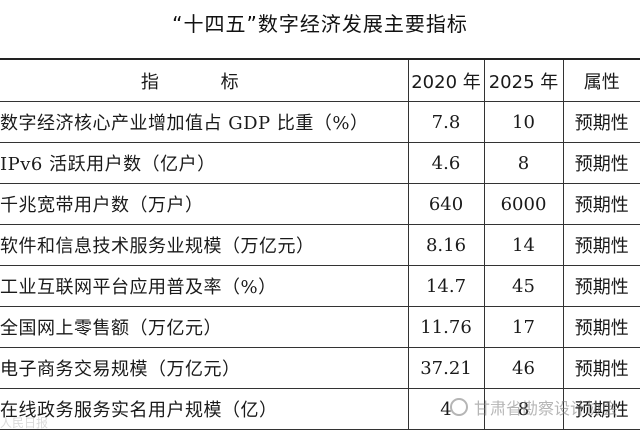  I want to click on table-row: 电子商务交易规模（万亿元） 37.21 46 预期性, so click(320, 368).